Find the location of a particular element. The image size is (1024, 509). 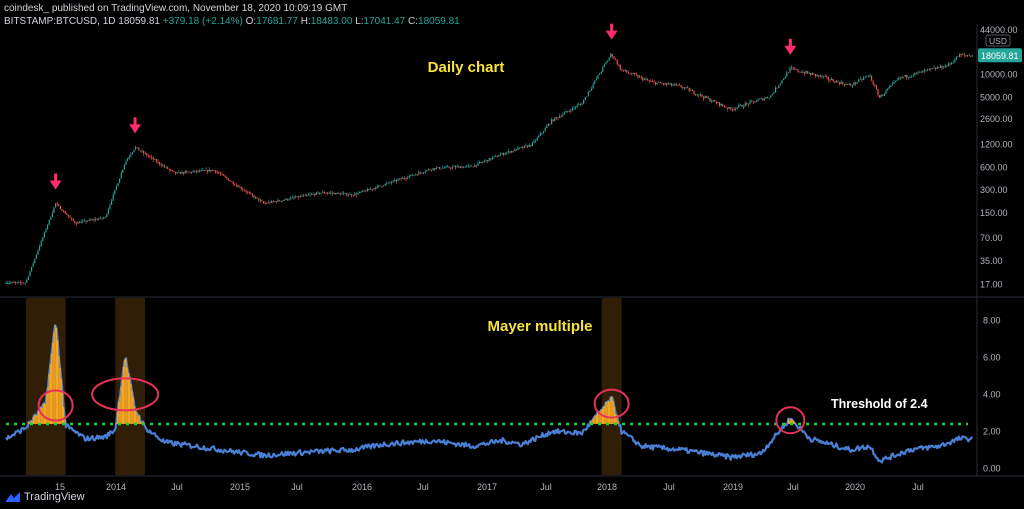

x-tick-0: 15 is located at coordinates (60, 487).